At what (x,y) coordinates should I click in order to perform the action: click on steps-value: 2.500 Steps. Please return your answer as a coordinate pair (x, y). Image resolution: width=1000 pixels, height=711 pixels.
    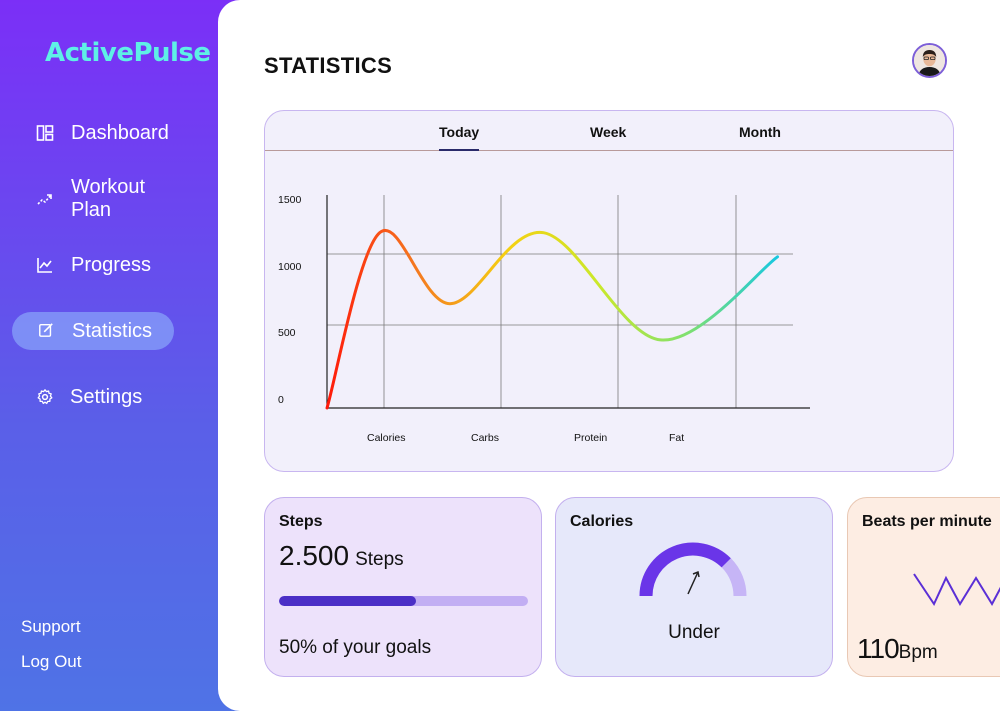
    Looking at the image, I should click on (341, 556).